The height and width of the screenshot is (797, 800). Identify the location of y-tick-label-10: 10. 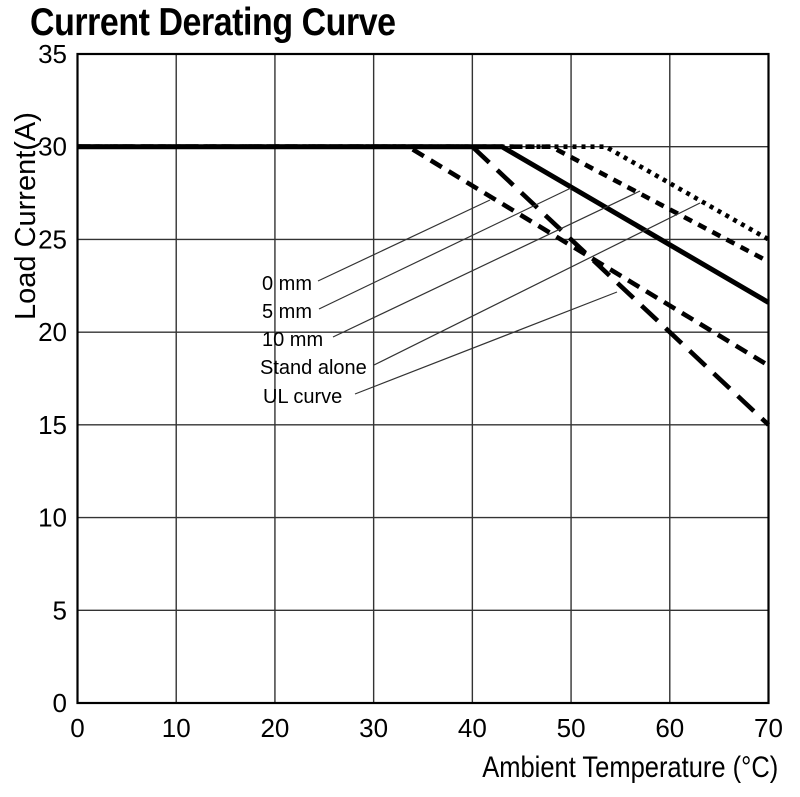
(52, 518).